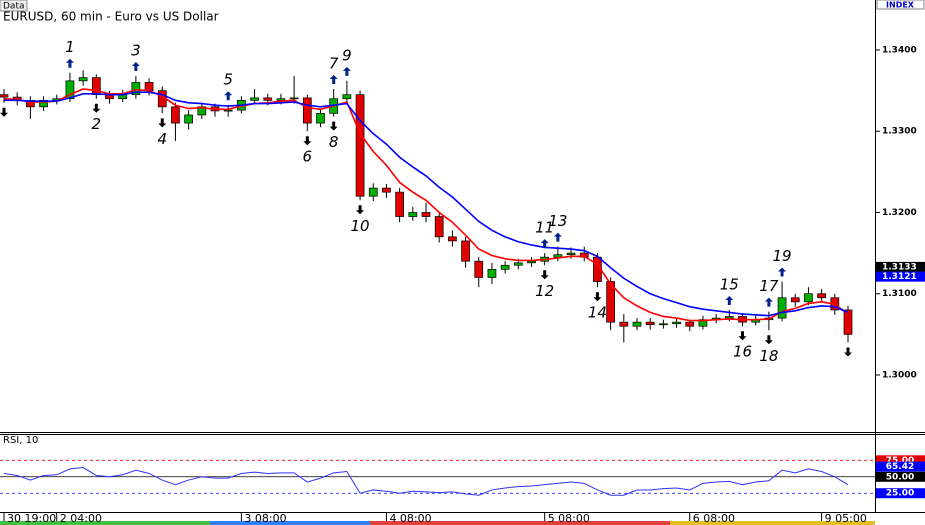 This screenshot has width=925, height=525. Describe the element at coordinates (334, 63) in the screenshot. I see `signal-label: 7` at that location.